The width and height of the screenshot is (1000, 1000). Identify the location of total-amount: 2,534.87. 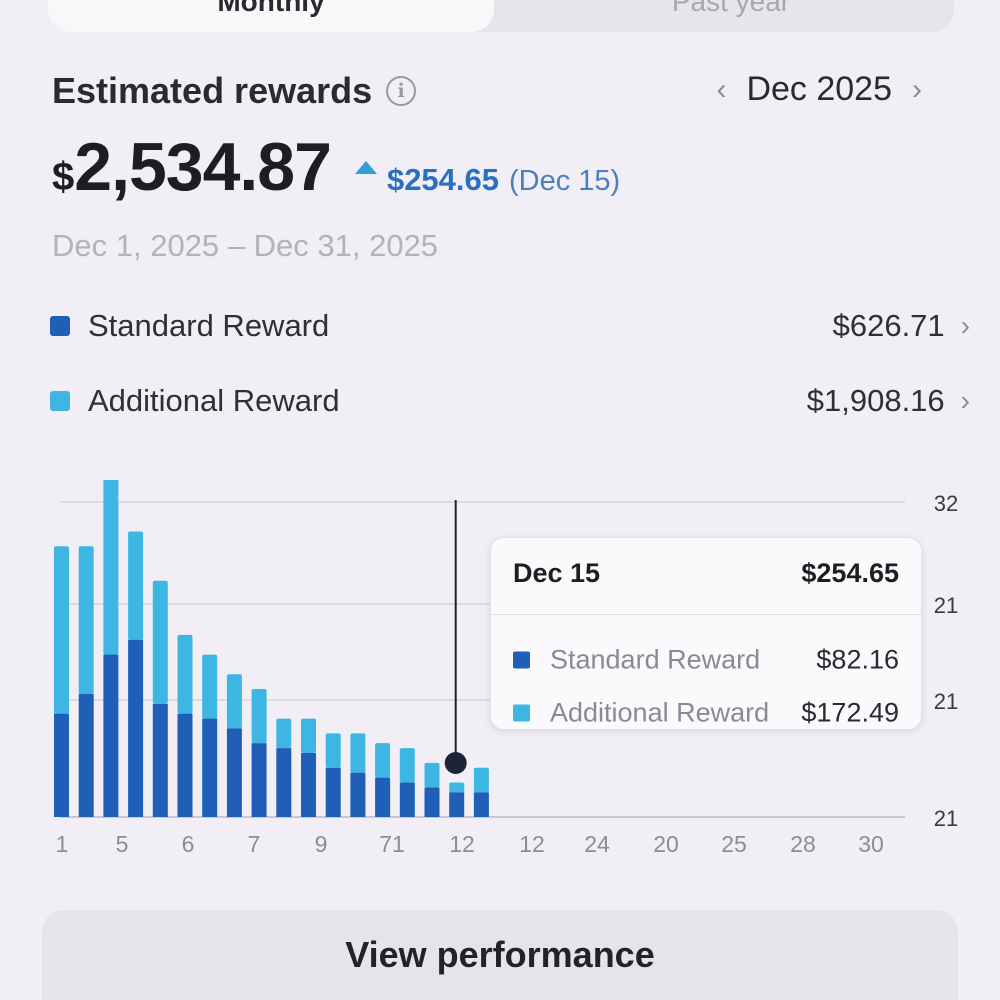
(203, 167).